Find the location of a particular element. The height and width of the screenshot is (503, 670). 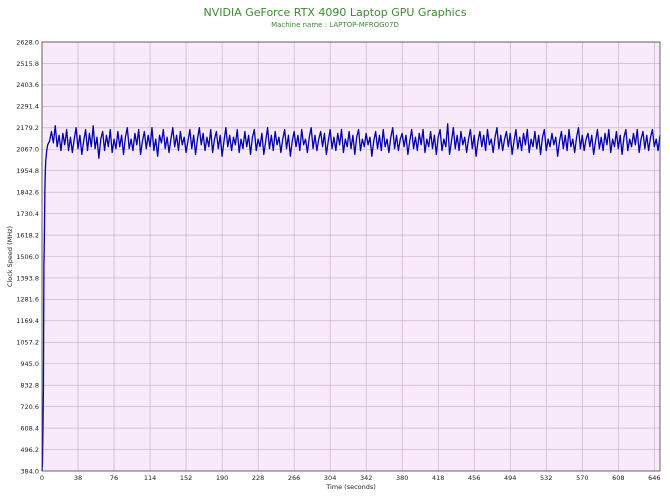

y-tick-label: 1393.8 is located at coordinates (27, 278).